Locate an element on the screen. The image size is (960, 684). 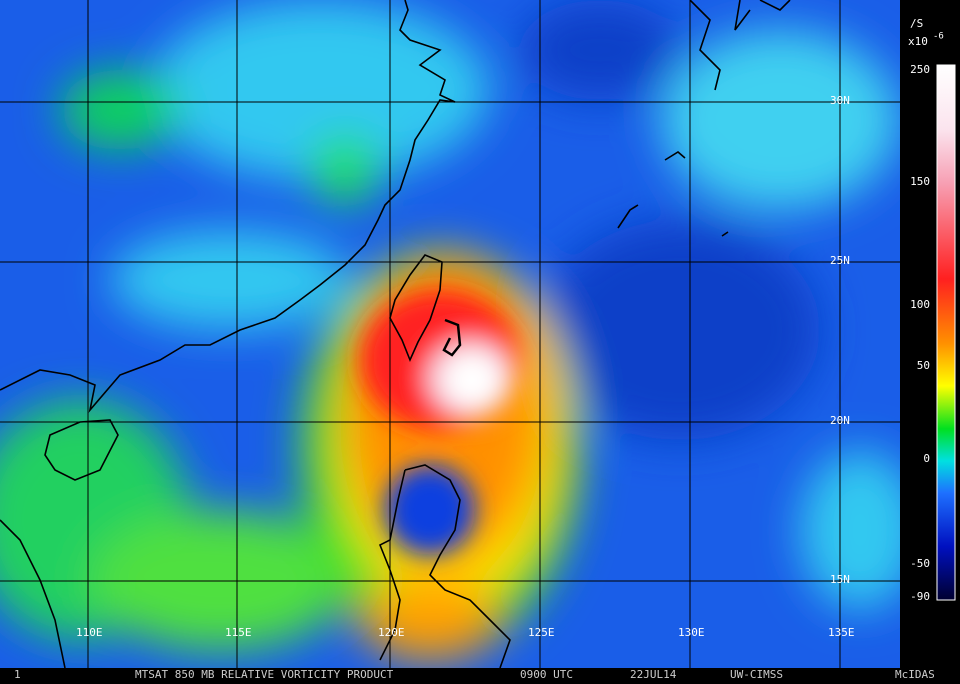
source: UW-CIMSS is located at coordinates (756, 674).